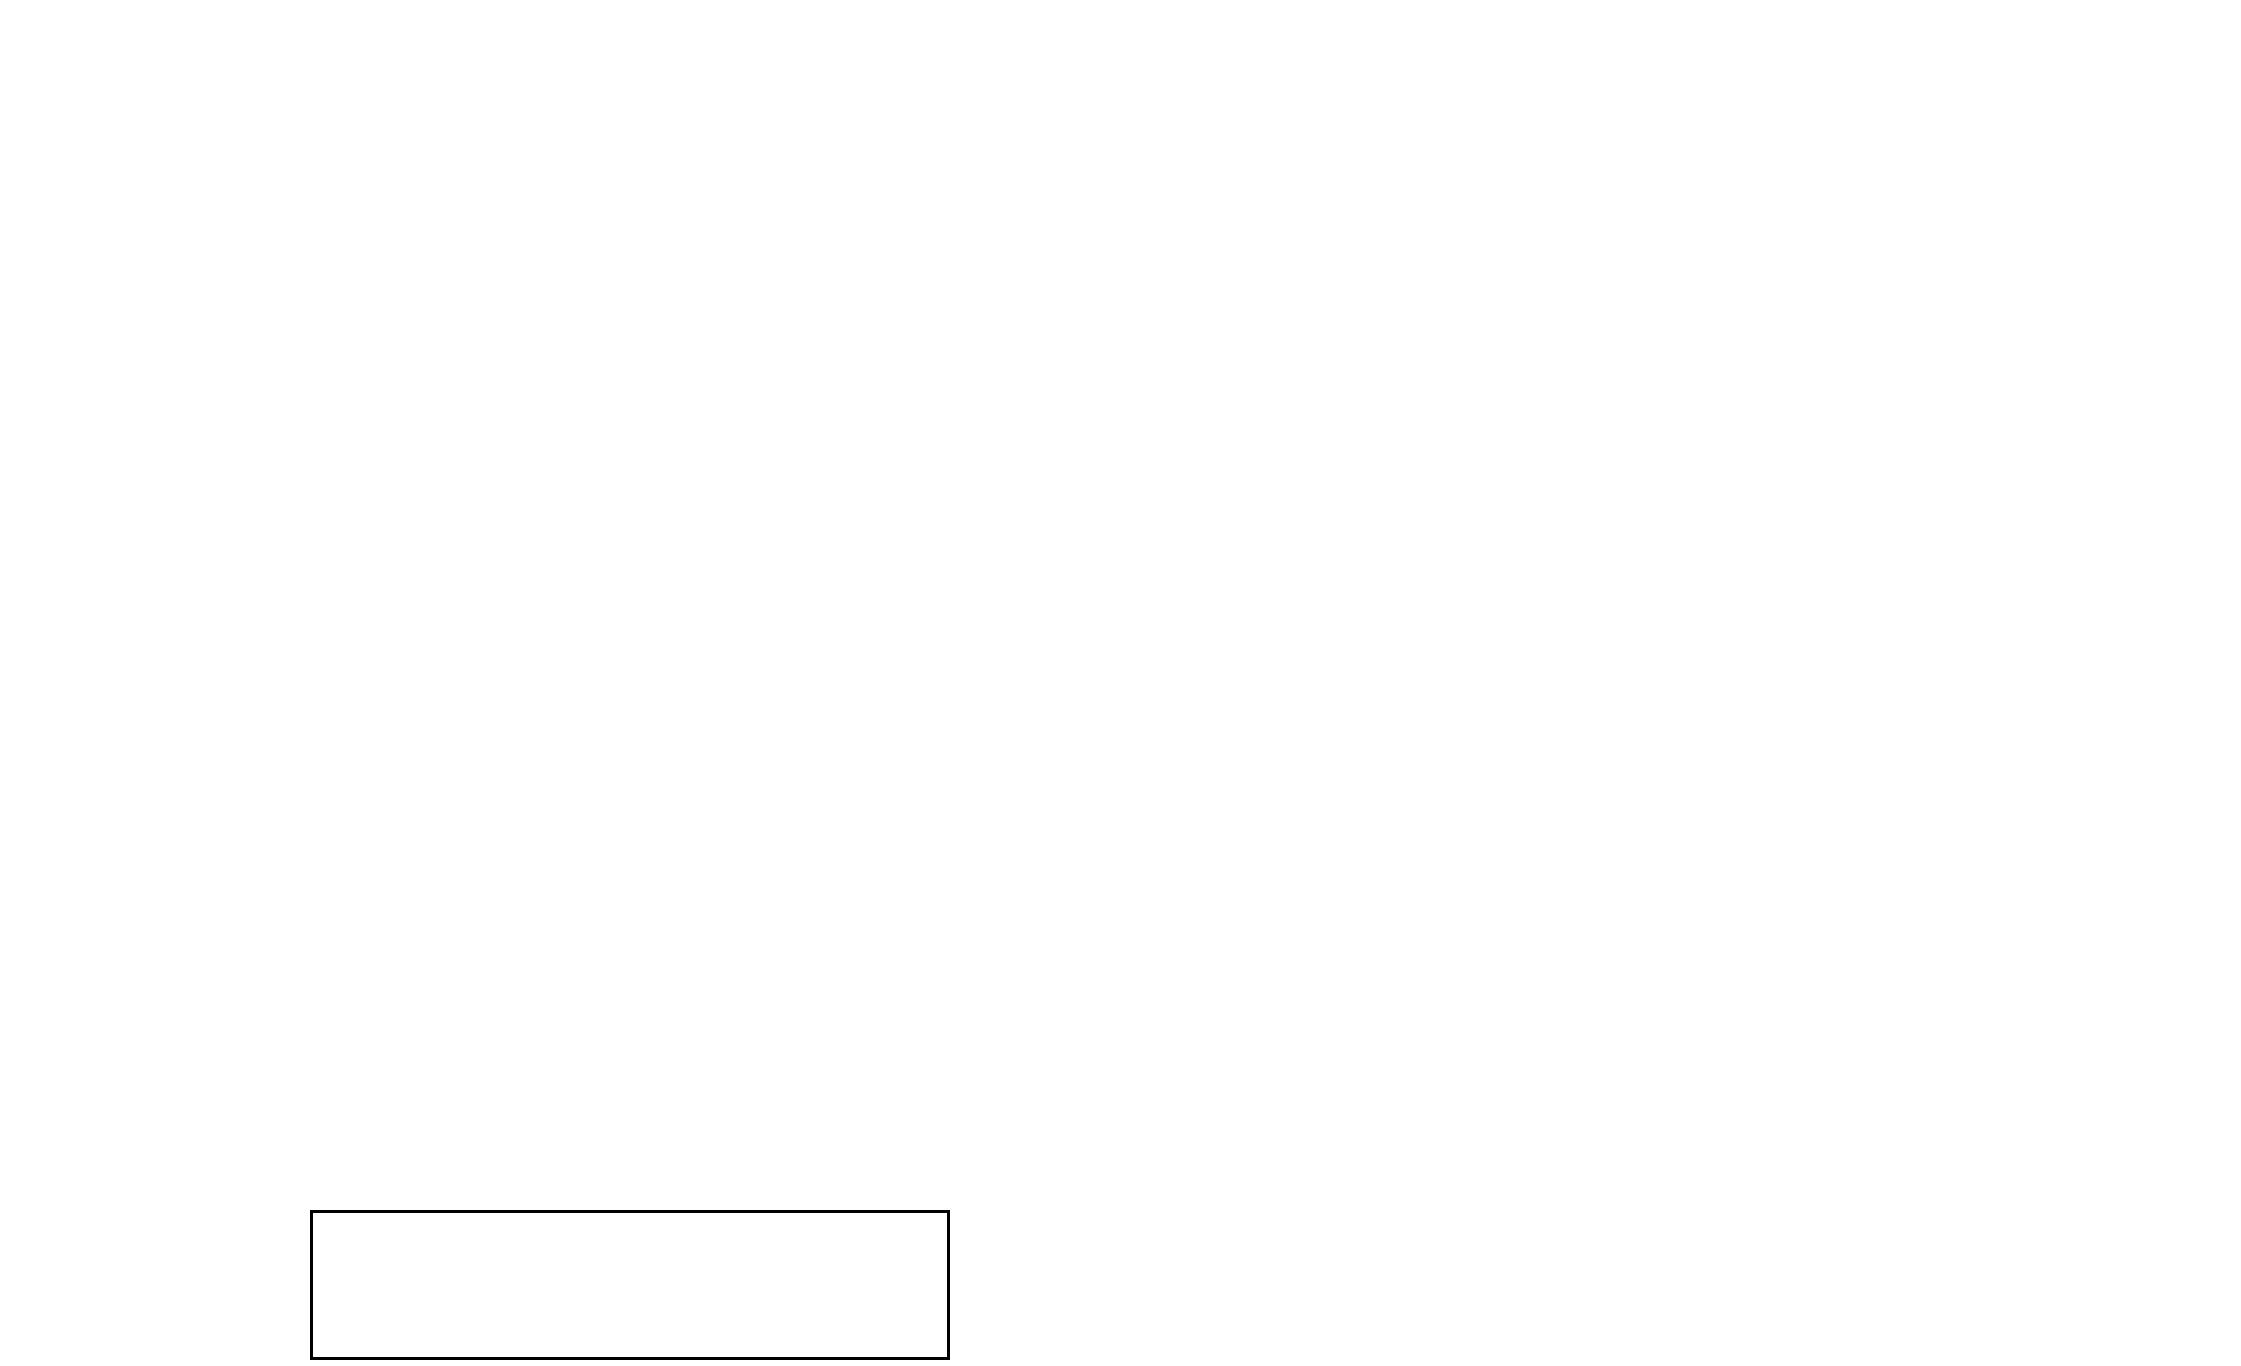 Image resolution: width=2241 pixels, height=1366 pixels. Describe the element at coordinates (377, 1321) in the screenshot. I see `aqua-line-sample` at that location.